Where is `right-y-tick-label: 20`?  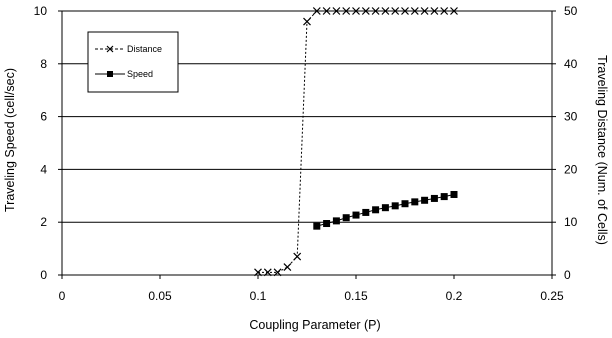
right-y-tick-label: 20 is located at coordinates (571, 169).